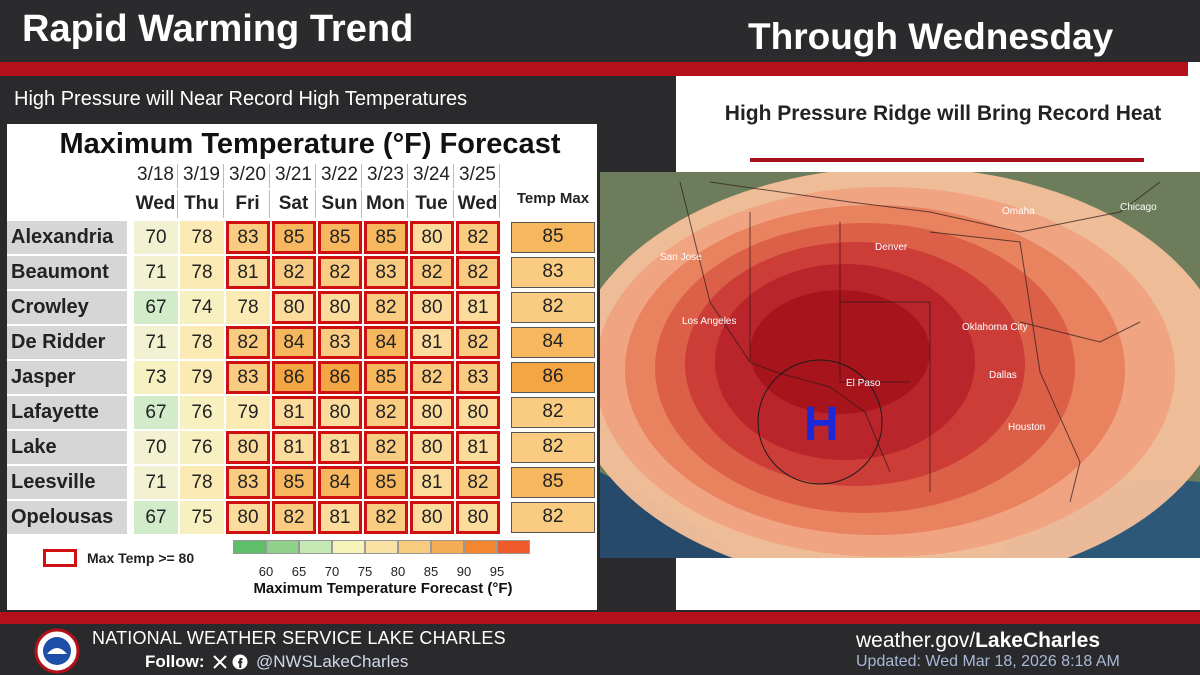  Describe the element at coordinates (156, 176) in the screenshot. I see `date-header: 3/18` at that location.